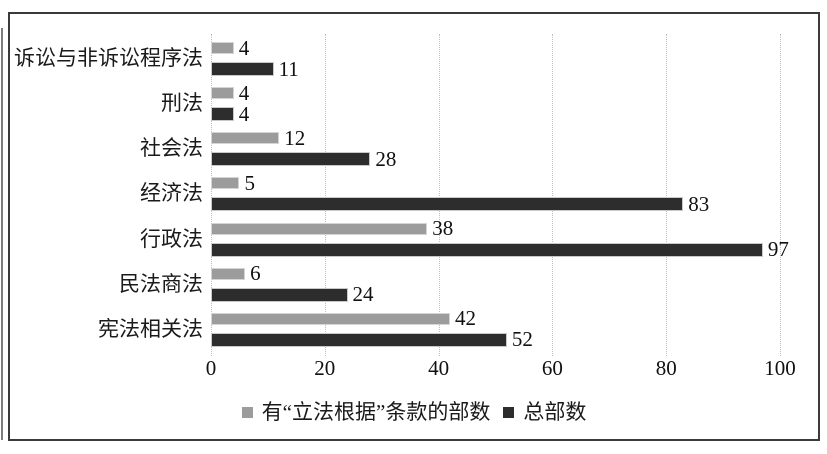 This screenshot has height=454, width=827. Describe the element at coordinates (509, 412) in the screenshot. I see `legend-swatch-series2-icon` at that location.